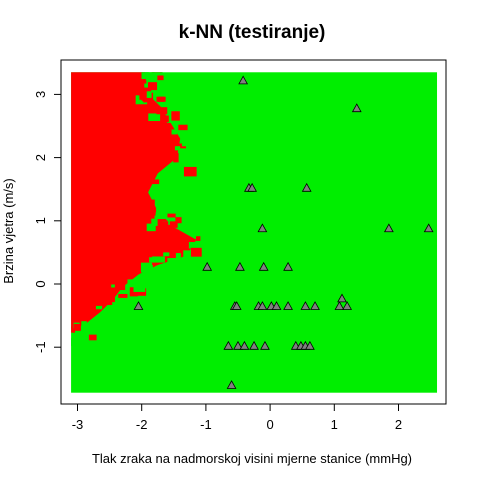 The height and width of the screenshot is (480, 480). I want to click on y-tick-label-0: -1, so click(40, 347).